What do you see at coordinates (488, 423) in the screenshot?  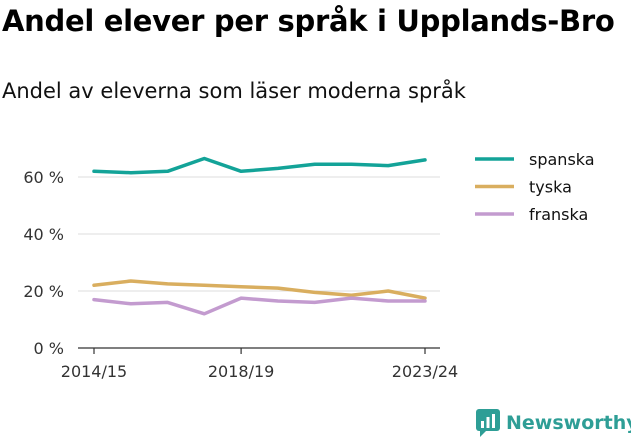 I see `newsworthy-logo-icon` at bounding box center [488, 423].